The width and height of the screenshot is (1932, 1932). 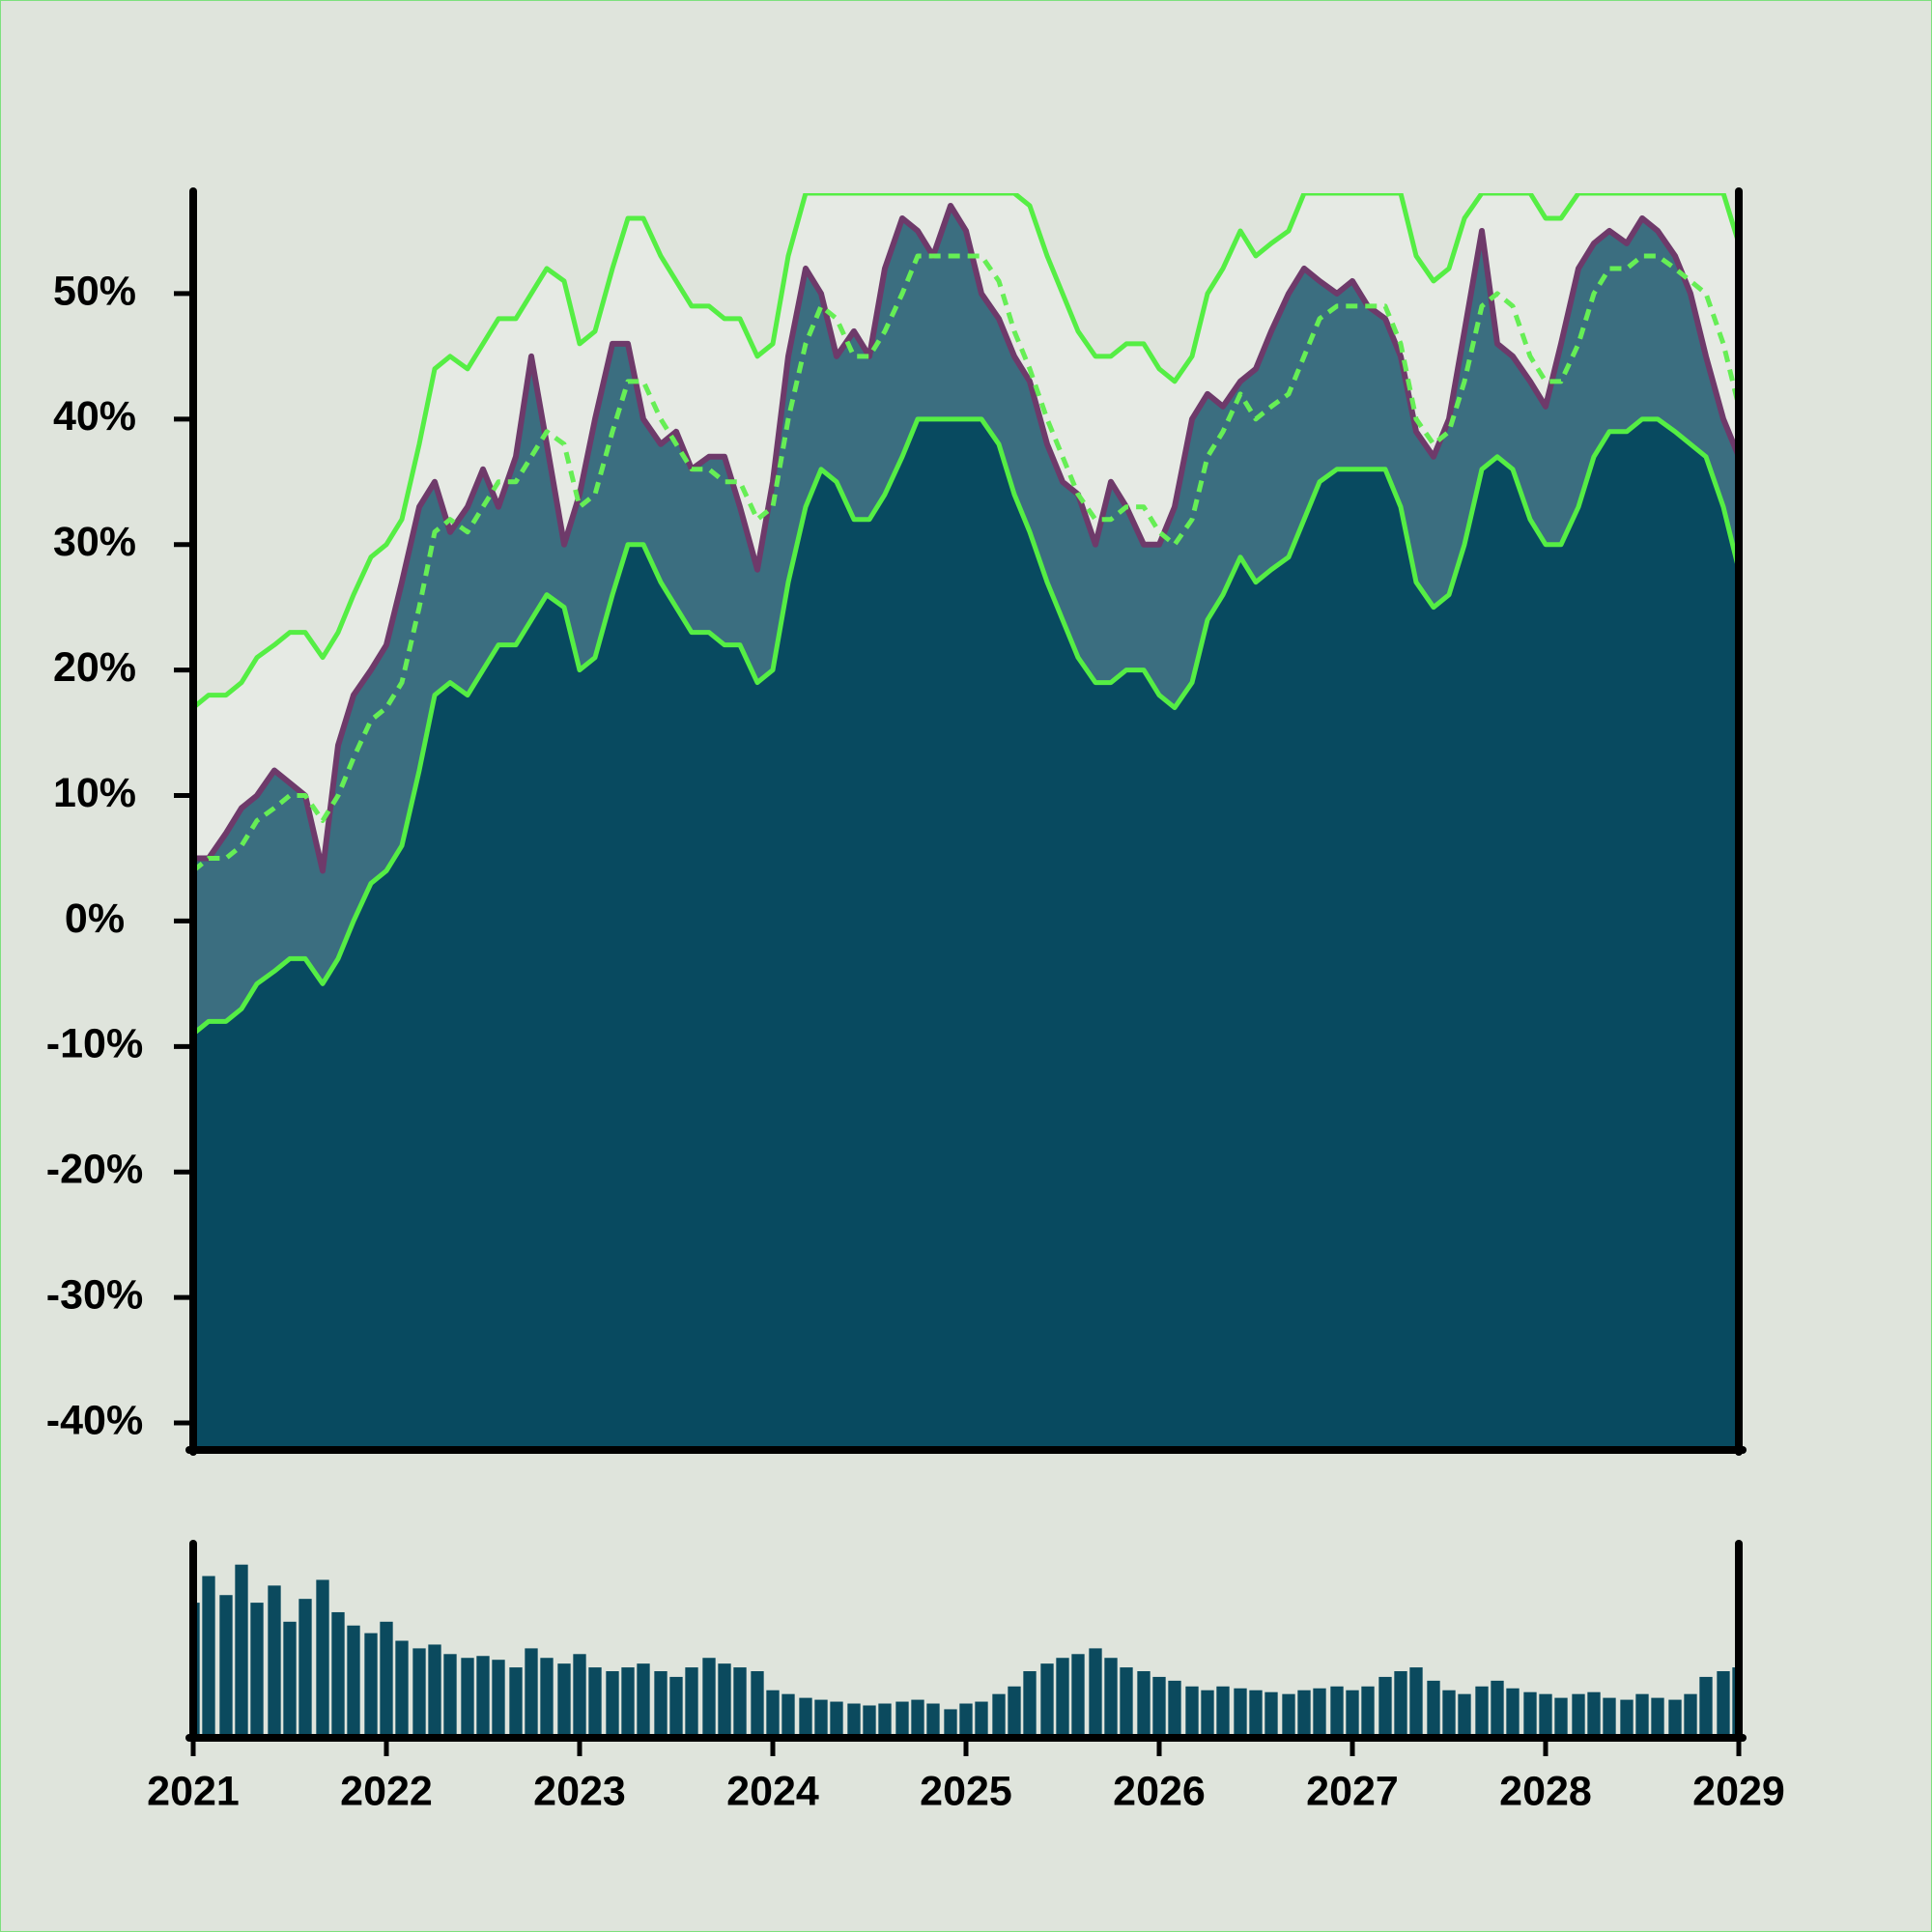 I want to click on y-tick-label: 50%, so click(x=94, y=291).